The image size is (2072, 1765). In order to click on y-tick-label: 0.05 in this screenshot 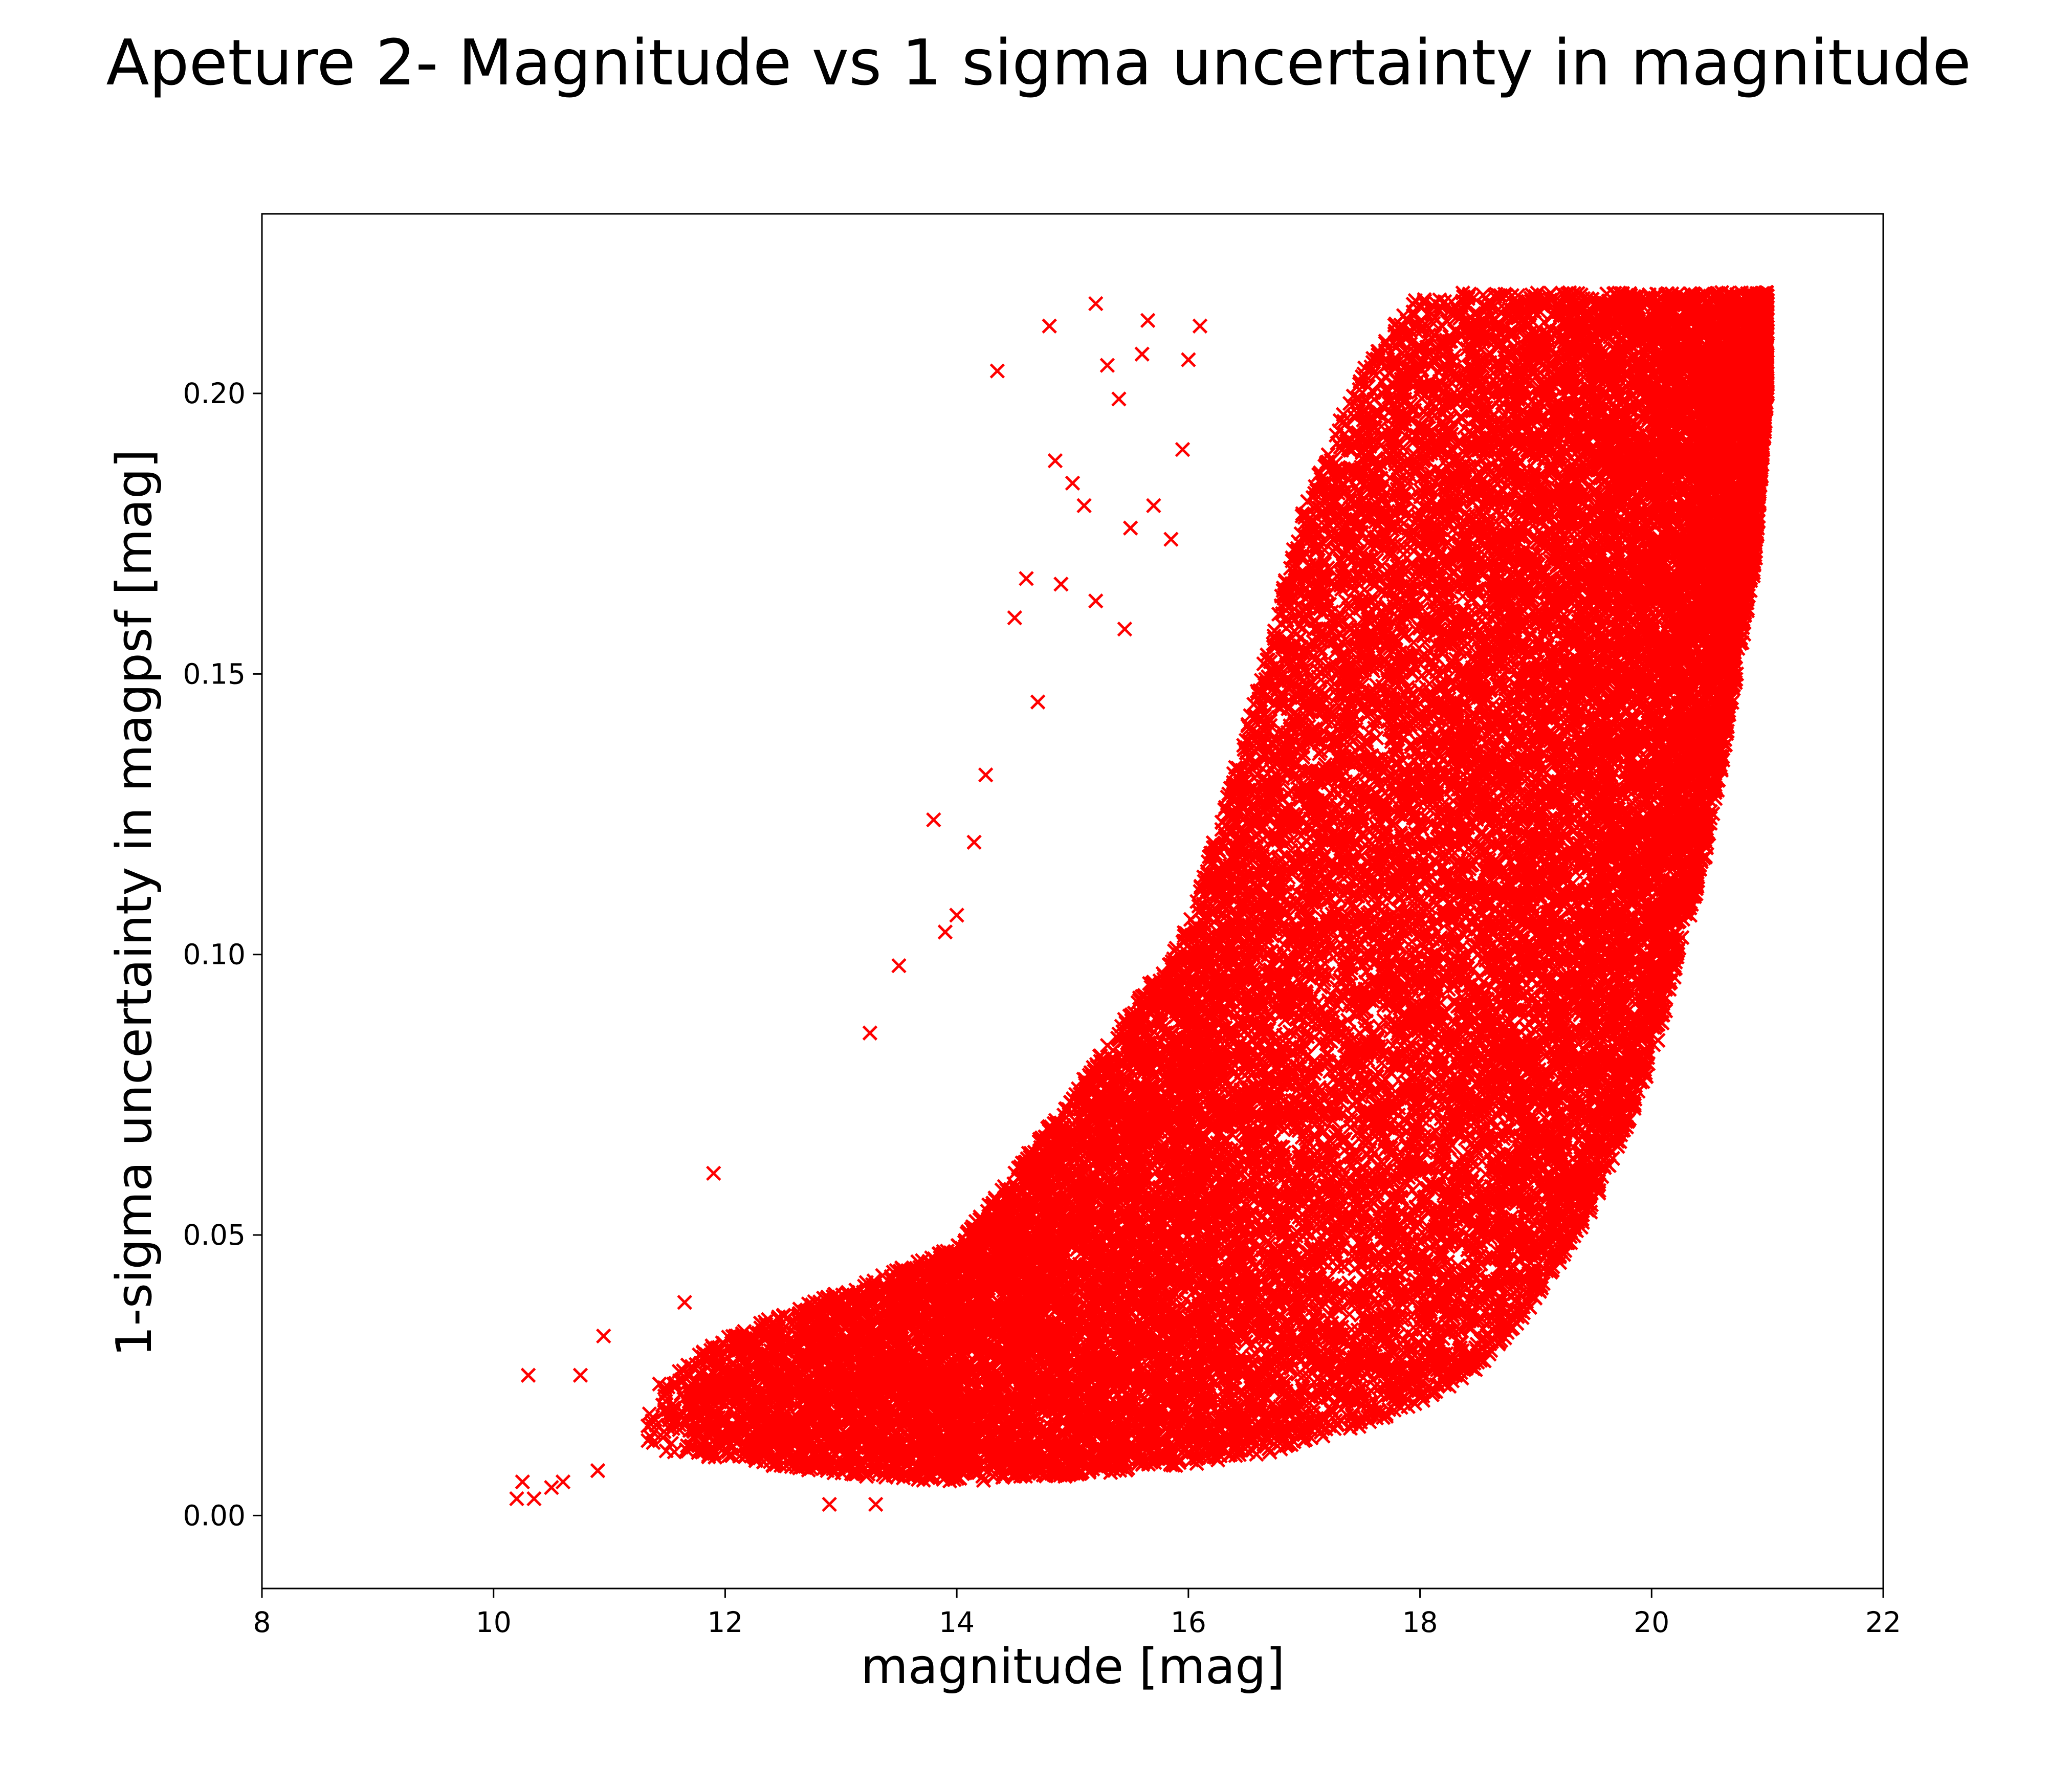, I will do `click(214, 1235)`.